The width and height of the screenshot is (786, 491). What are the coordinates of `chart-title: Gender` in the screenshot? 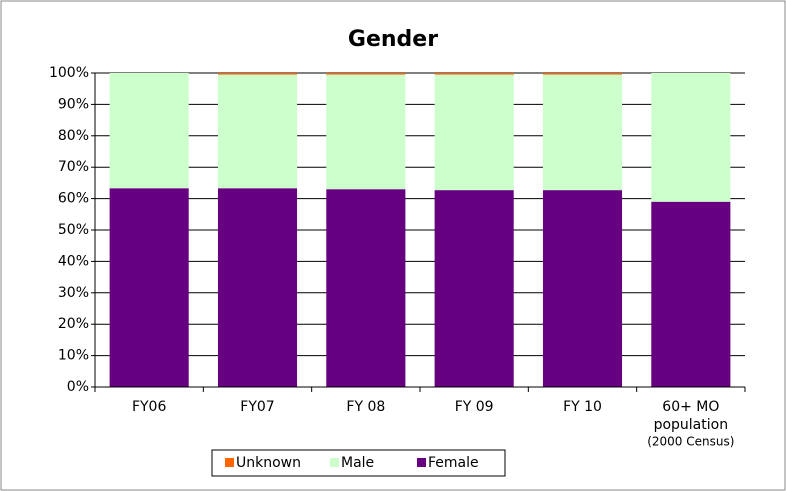 It's located at (393, 39).